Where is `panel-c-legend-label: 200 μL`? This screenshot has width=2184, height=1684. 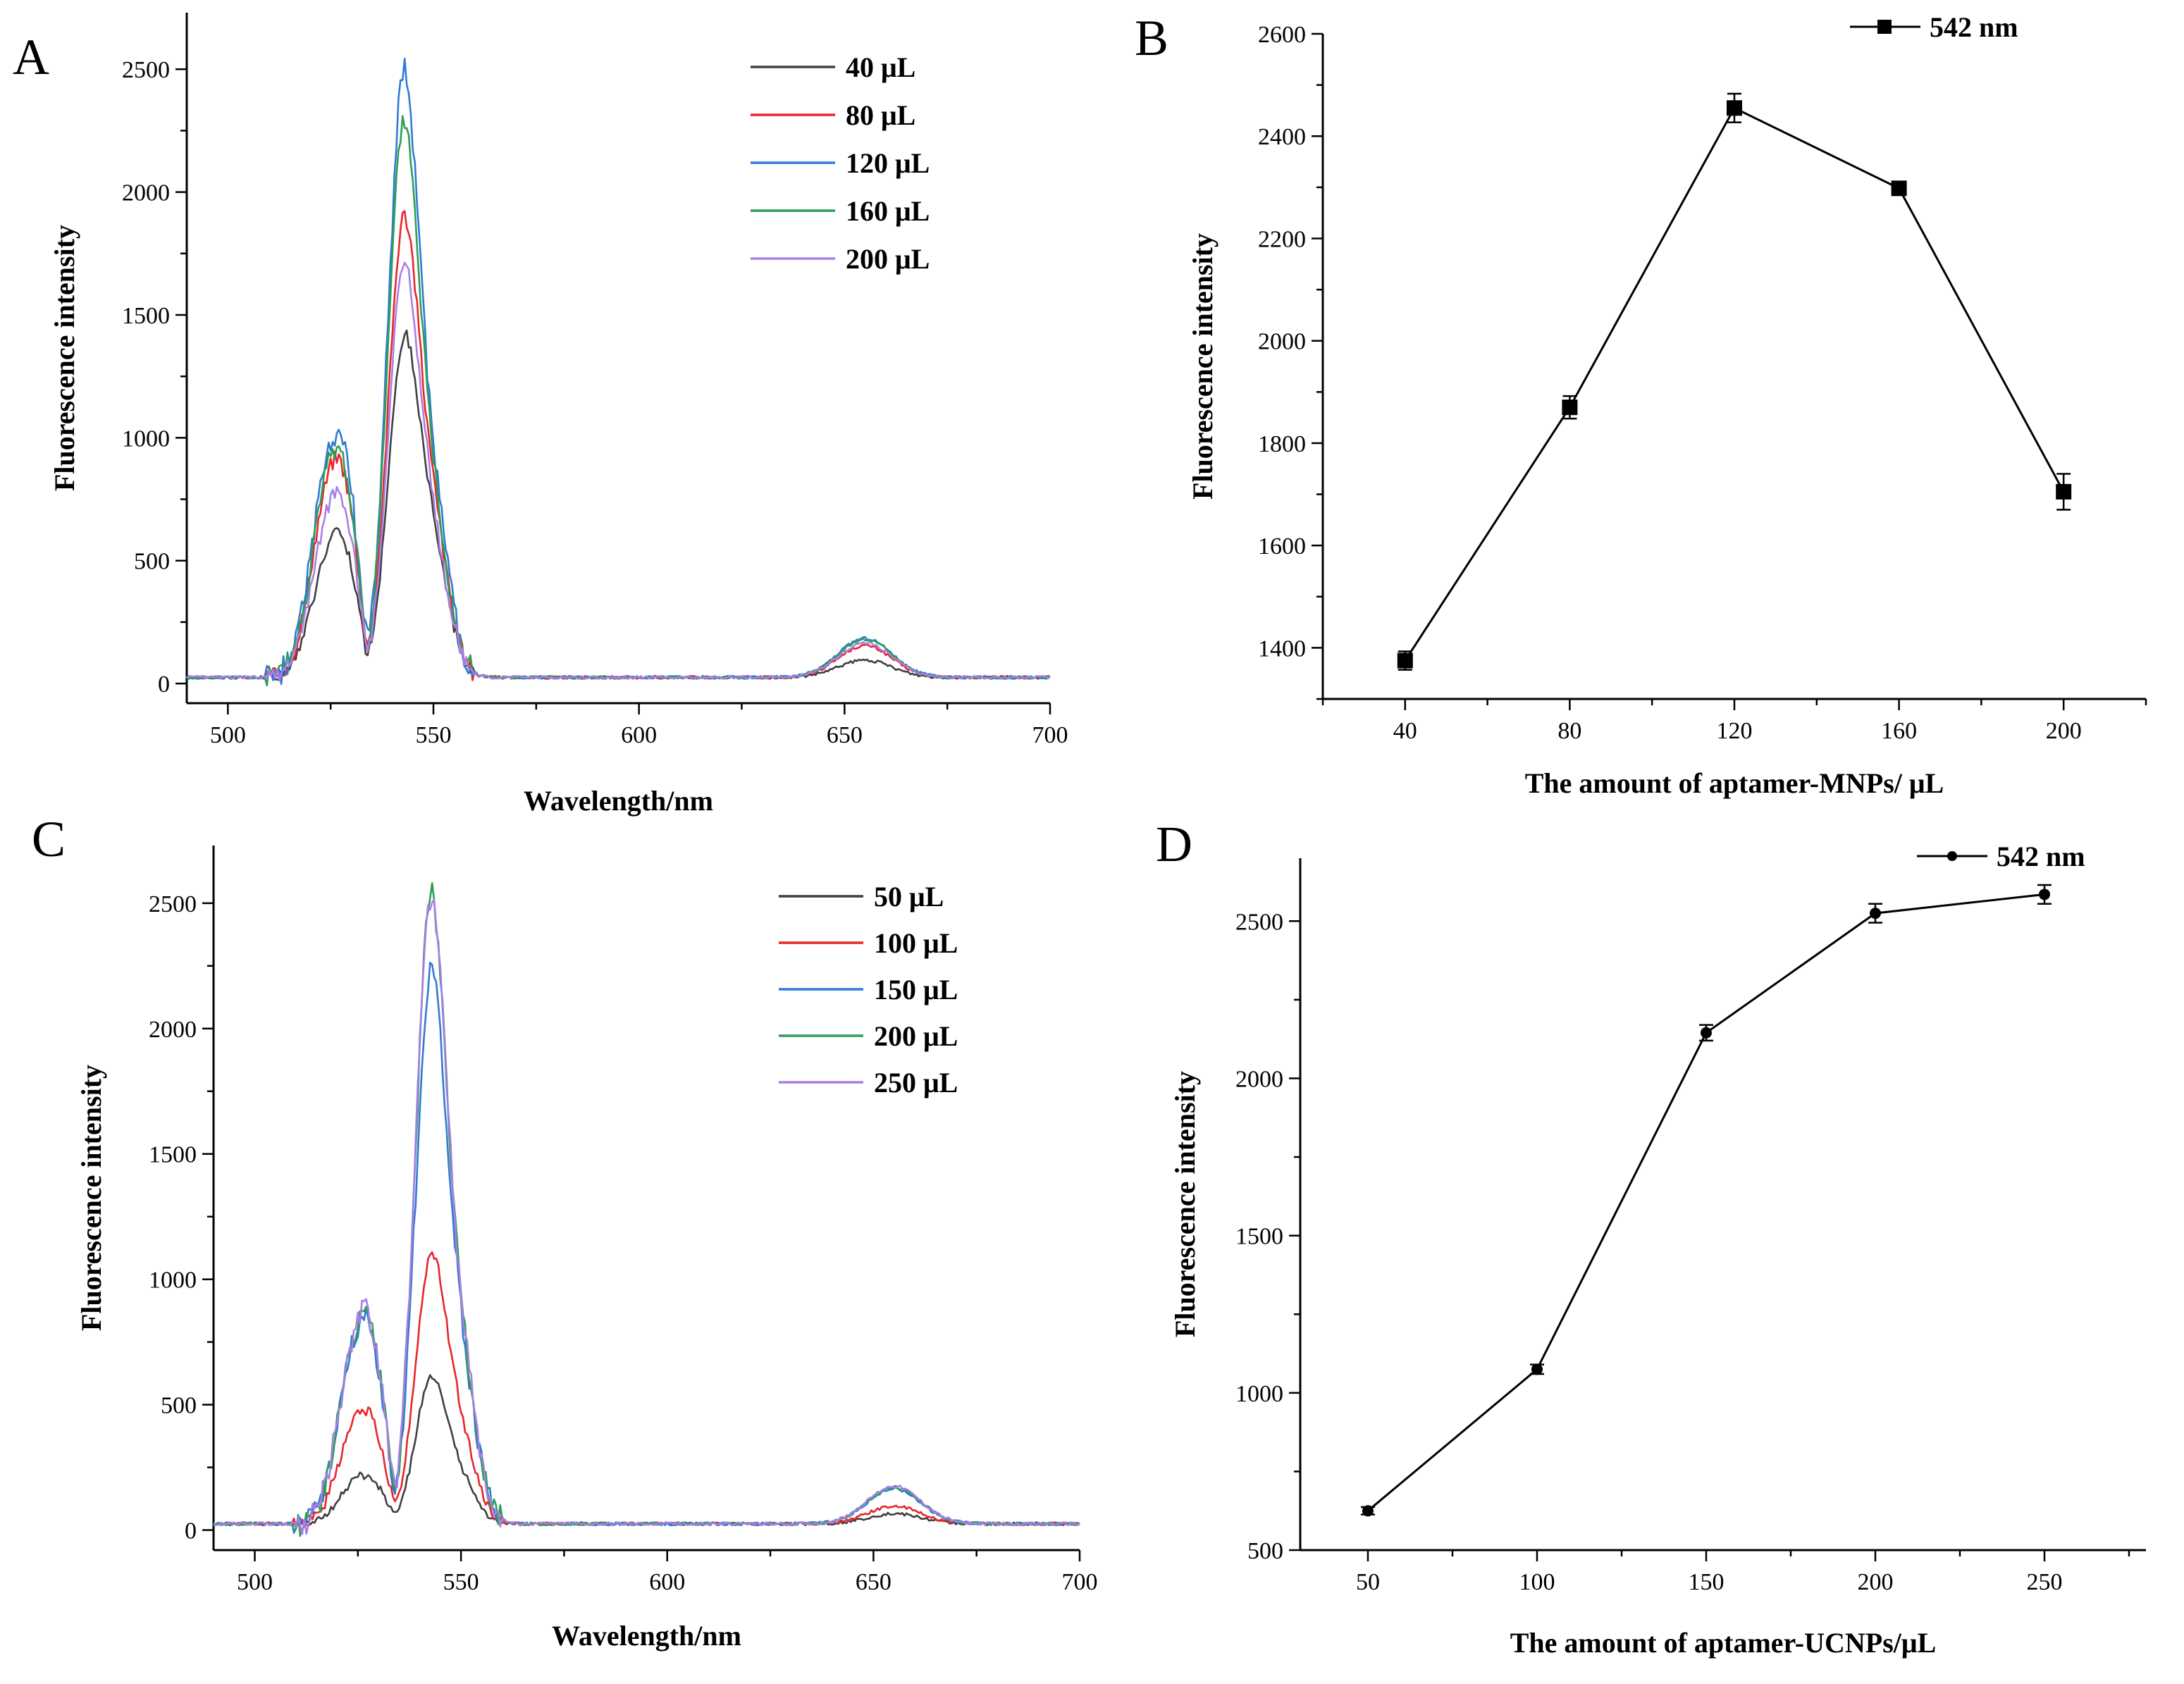 panel-c-legend-label: 200 μL is located at coordinates (916, 1036).